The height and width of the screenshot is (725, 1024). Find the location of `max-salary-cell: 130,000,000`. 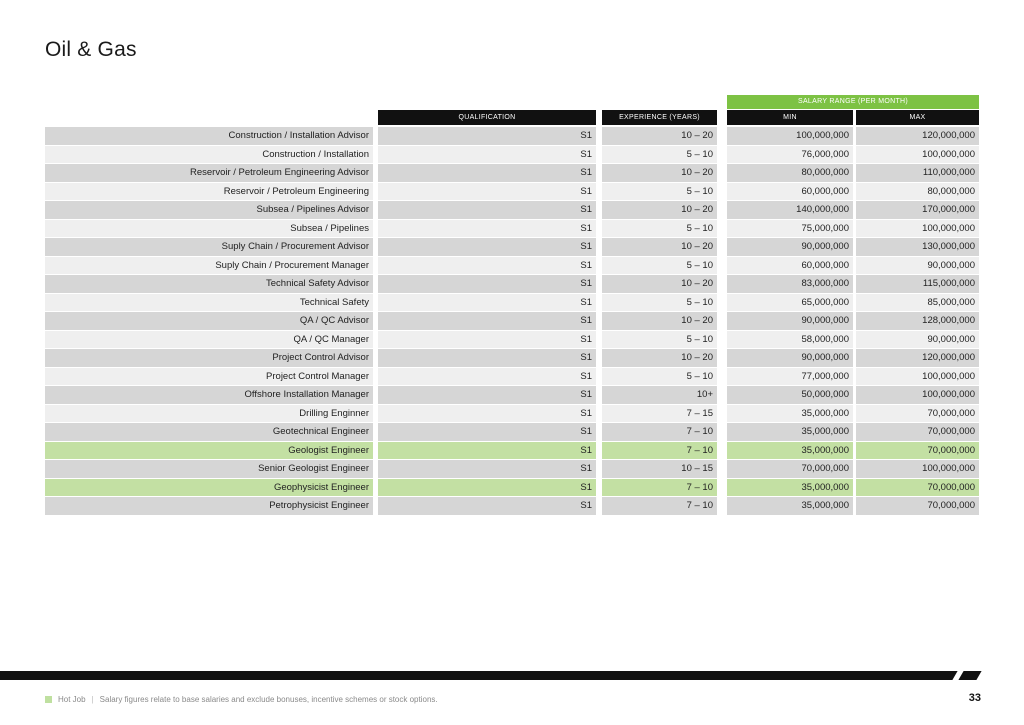

max-salary-cell: 130,000,000 is located at coordinates (917, 247).